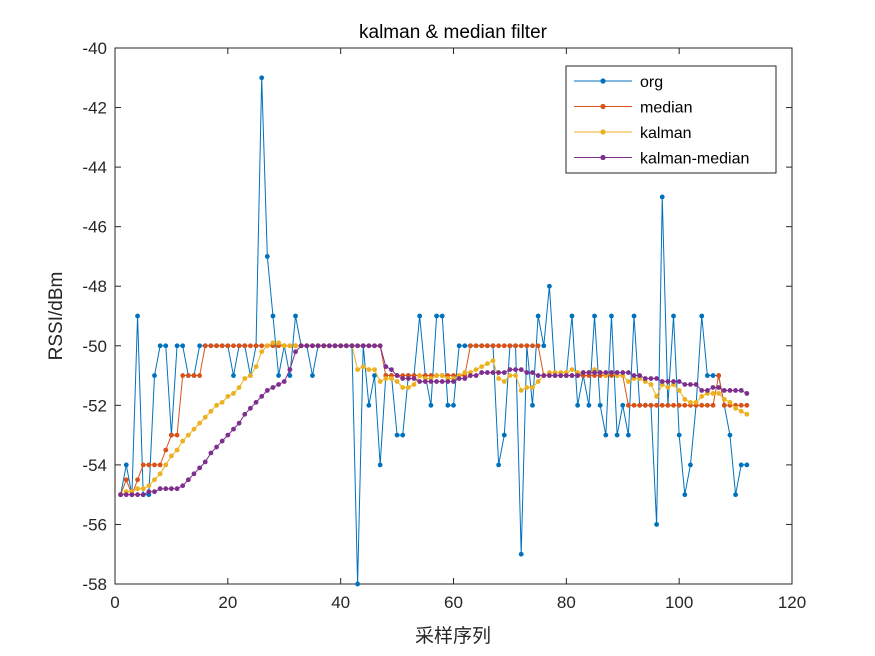 Image resolution: width=875 pixels, height=656 pixels. Describe the element at coordinates (453, 636) in the screenshot. I see `x-axis-label: 采样序列` at that location.